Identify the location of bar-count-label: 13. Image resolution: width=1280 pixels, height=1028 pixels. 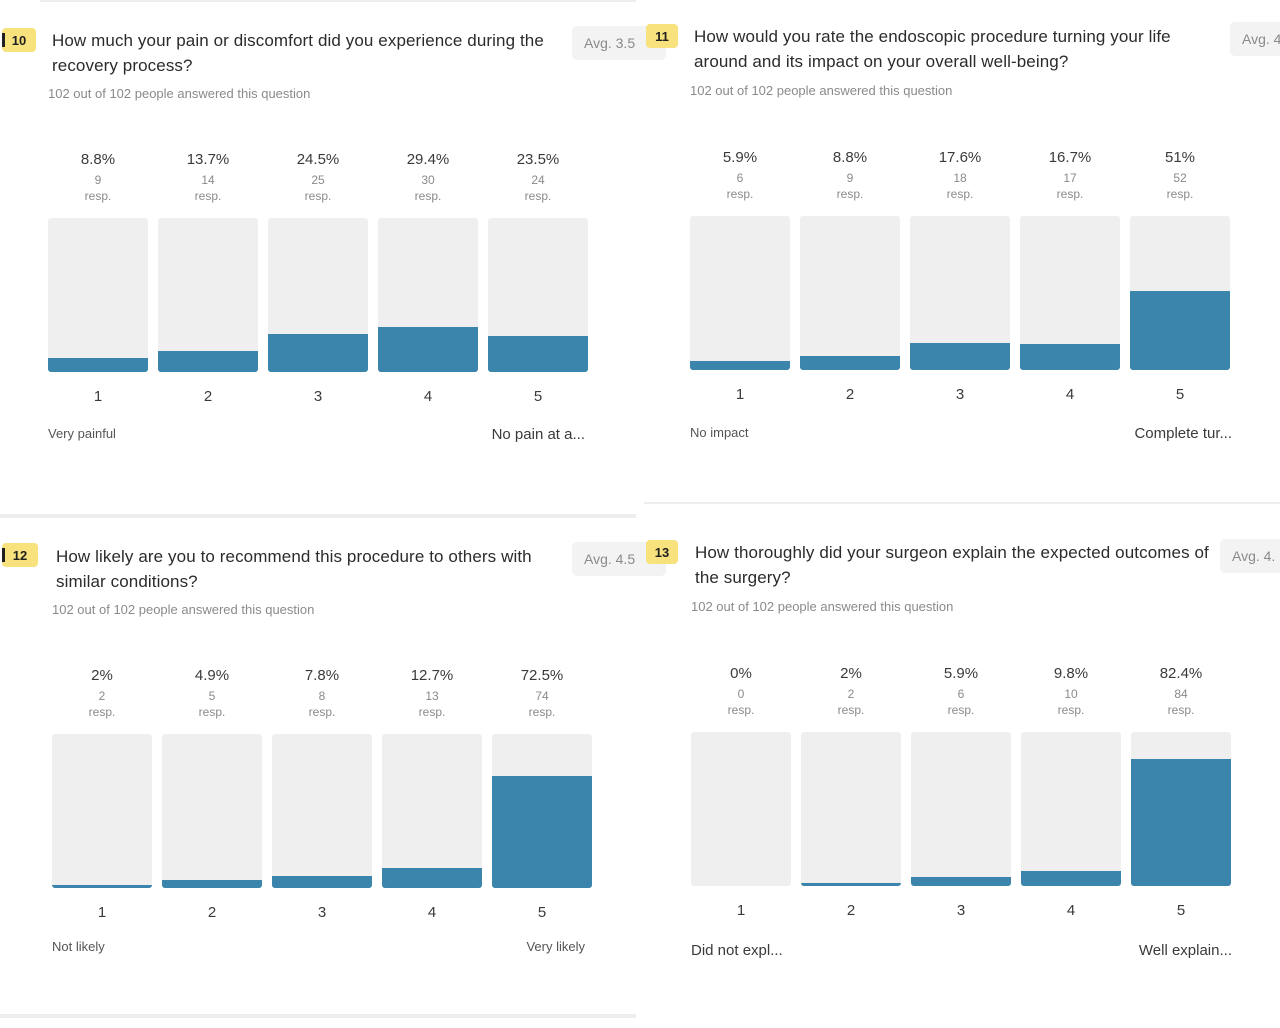
(432, 696).